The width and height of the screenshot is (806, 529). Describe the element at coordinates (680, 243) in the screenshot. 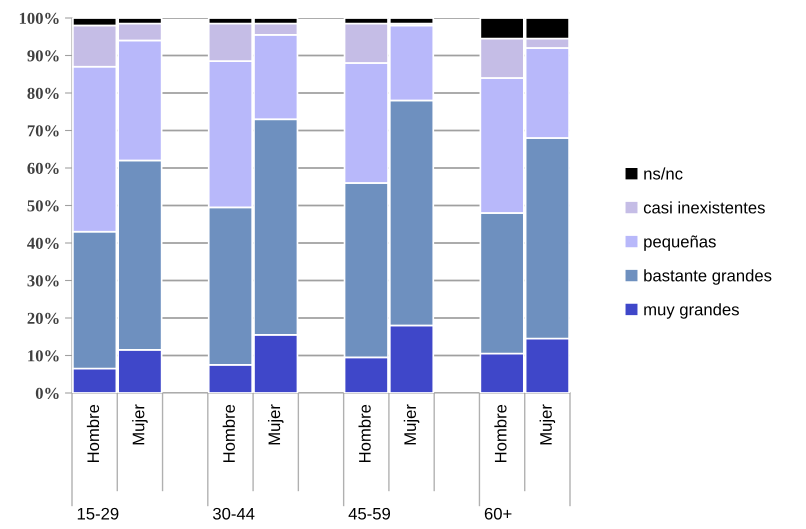

I see `legend-label: pequeñas` at that location.